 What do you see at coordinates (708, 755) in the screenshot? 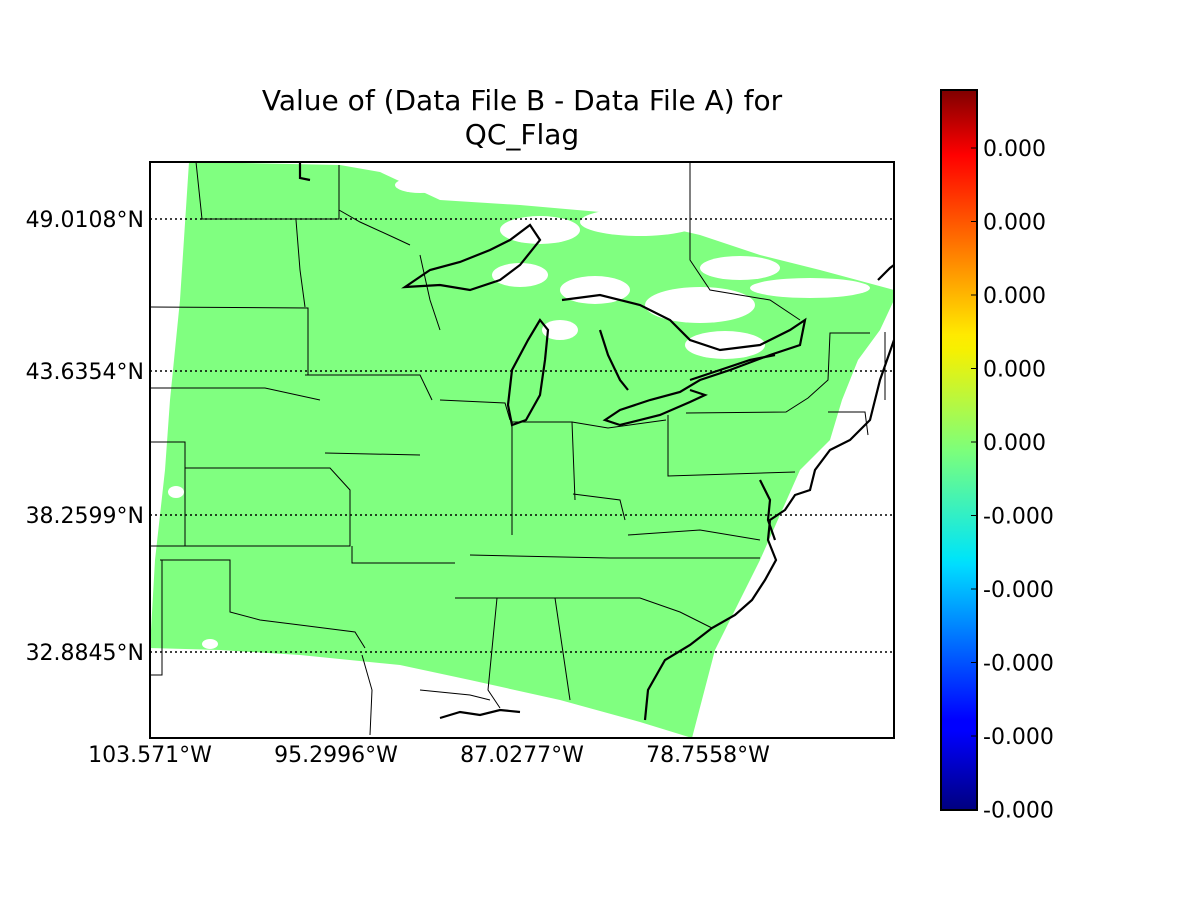
I see `lon-label-4: 78.7558°W` at bounding box center [708, 755].